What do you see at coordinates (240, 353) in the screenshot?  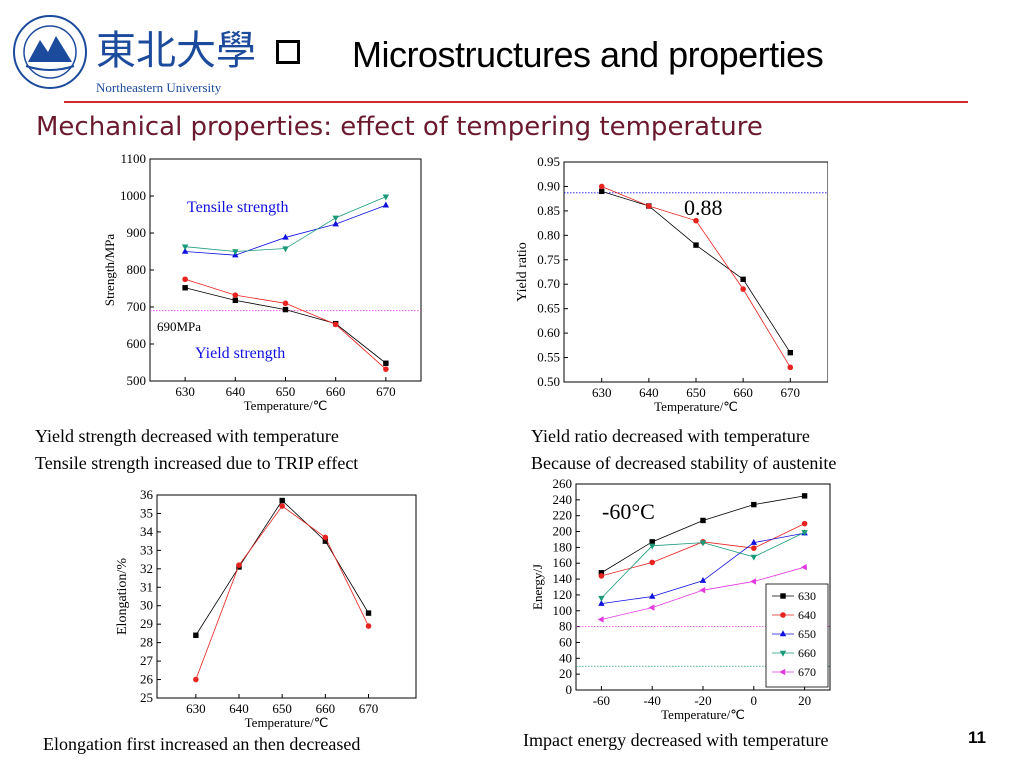 I see `yield-strength-annotation: Yield strength` at bounding box center [240, 353].